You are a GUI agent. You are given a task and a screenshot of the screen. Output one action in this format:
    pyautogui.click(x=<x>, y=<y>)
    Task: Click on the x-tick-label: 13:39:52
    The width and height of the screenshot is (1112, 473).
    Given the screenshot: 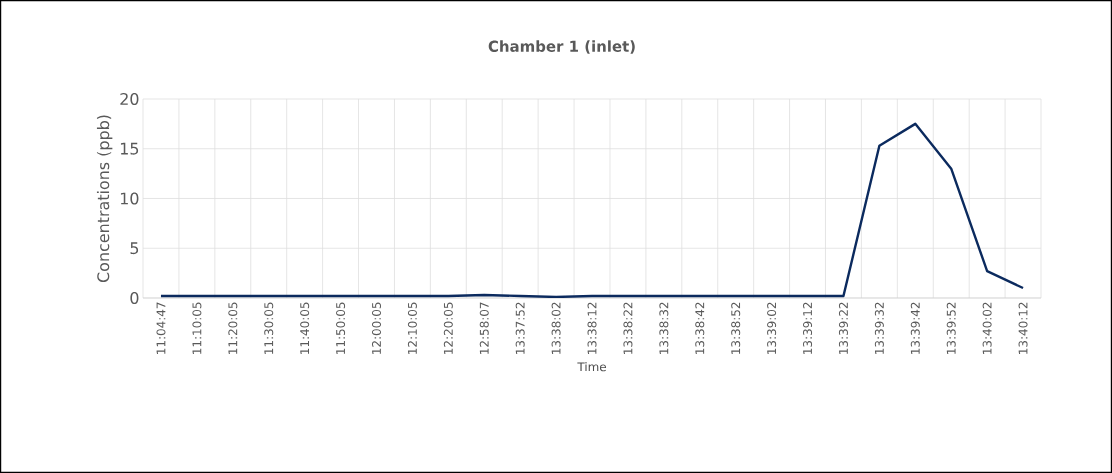 What is the action you would take?
    pyautogui.click(x=951, y=328)
    